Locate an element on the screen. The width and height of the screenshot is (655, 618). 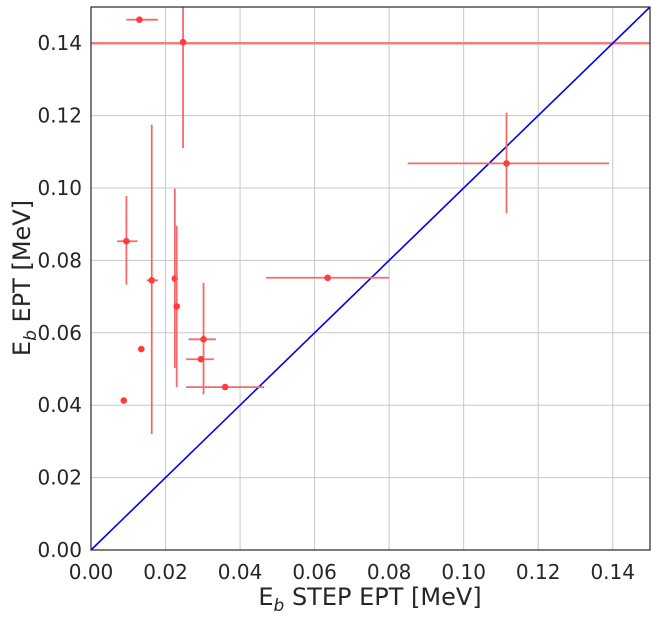
x-tick-labels: 0.00 0.02 0.04 0.06 0.08 0.10 0.12 0.14 is located at coordinates (352, 572).